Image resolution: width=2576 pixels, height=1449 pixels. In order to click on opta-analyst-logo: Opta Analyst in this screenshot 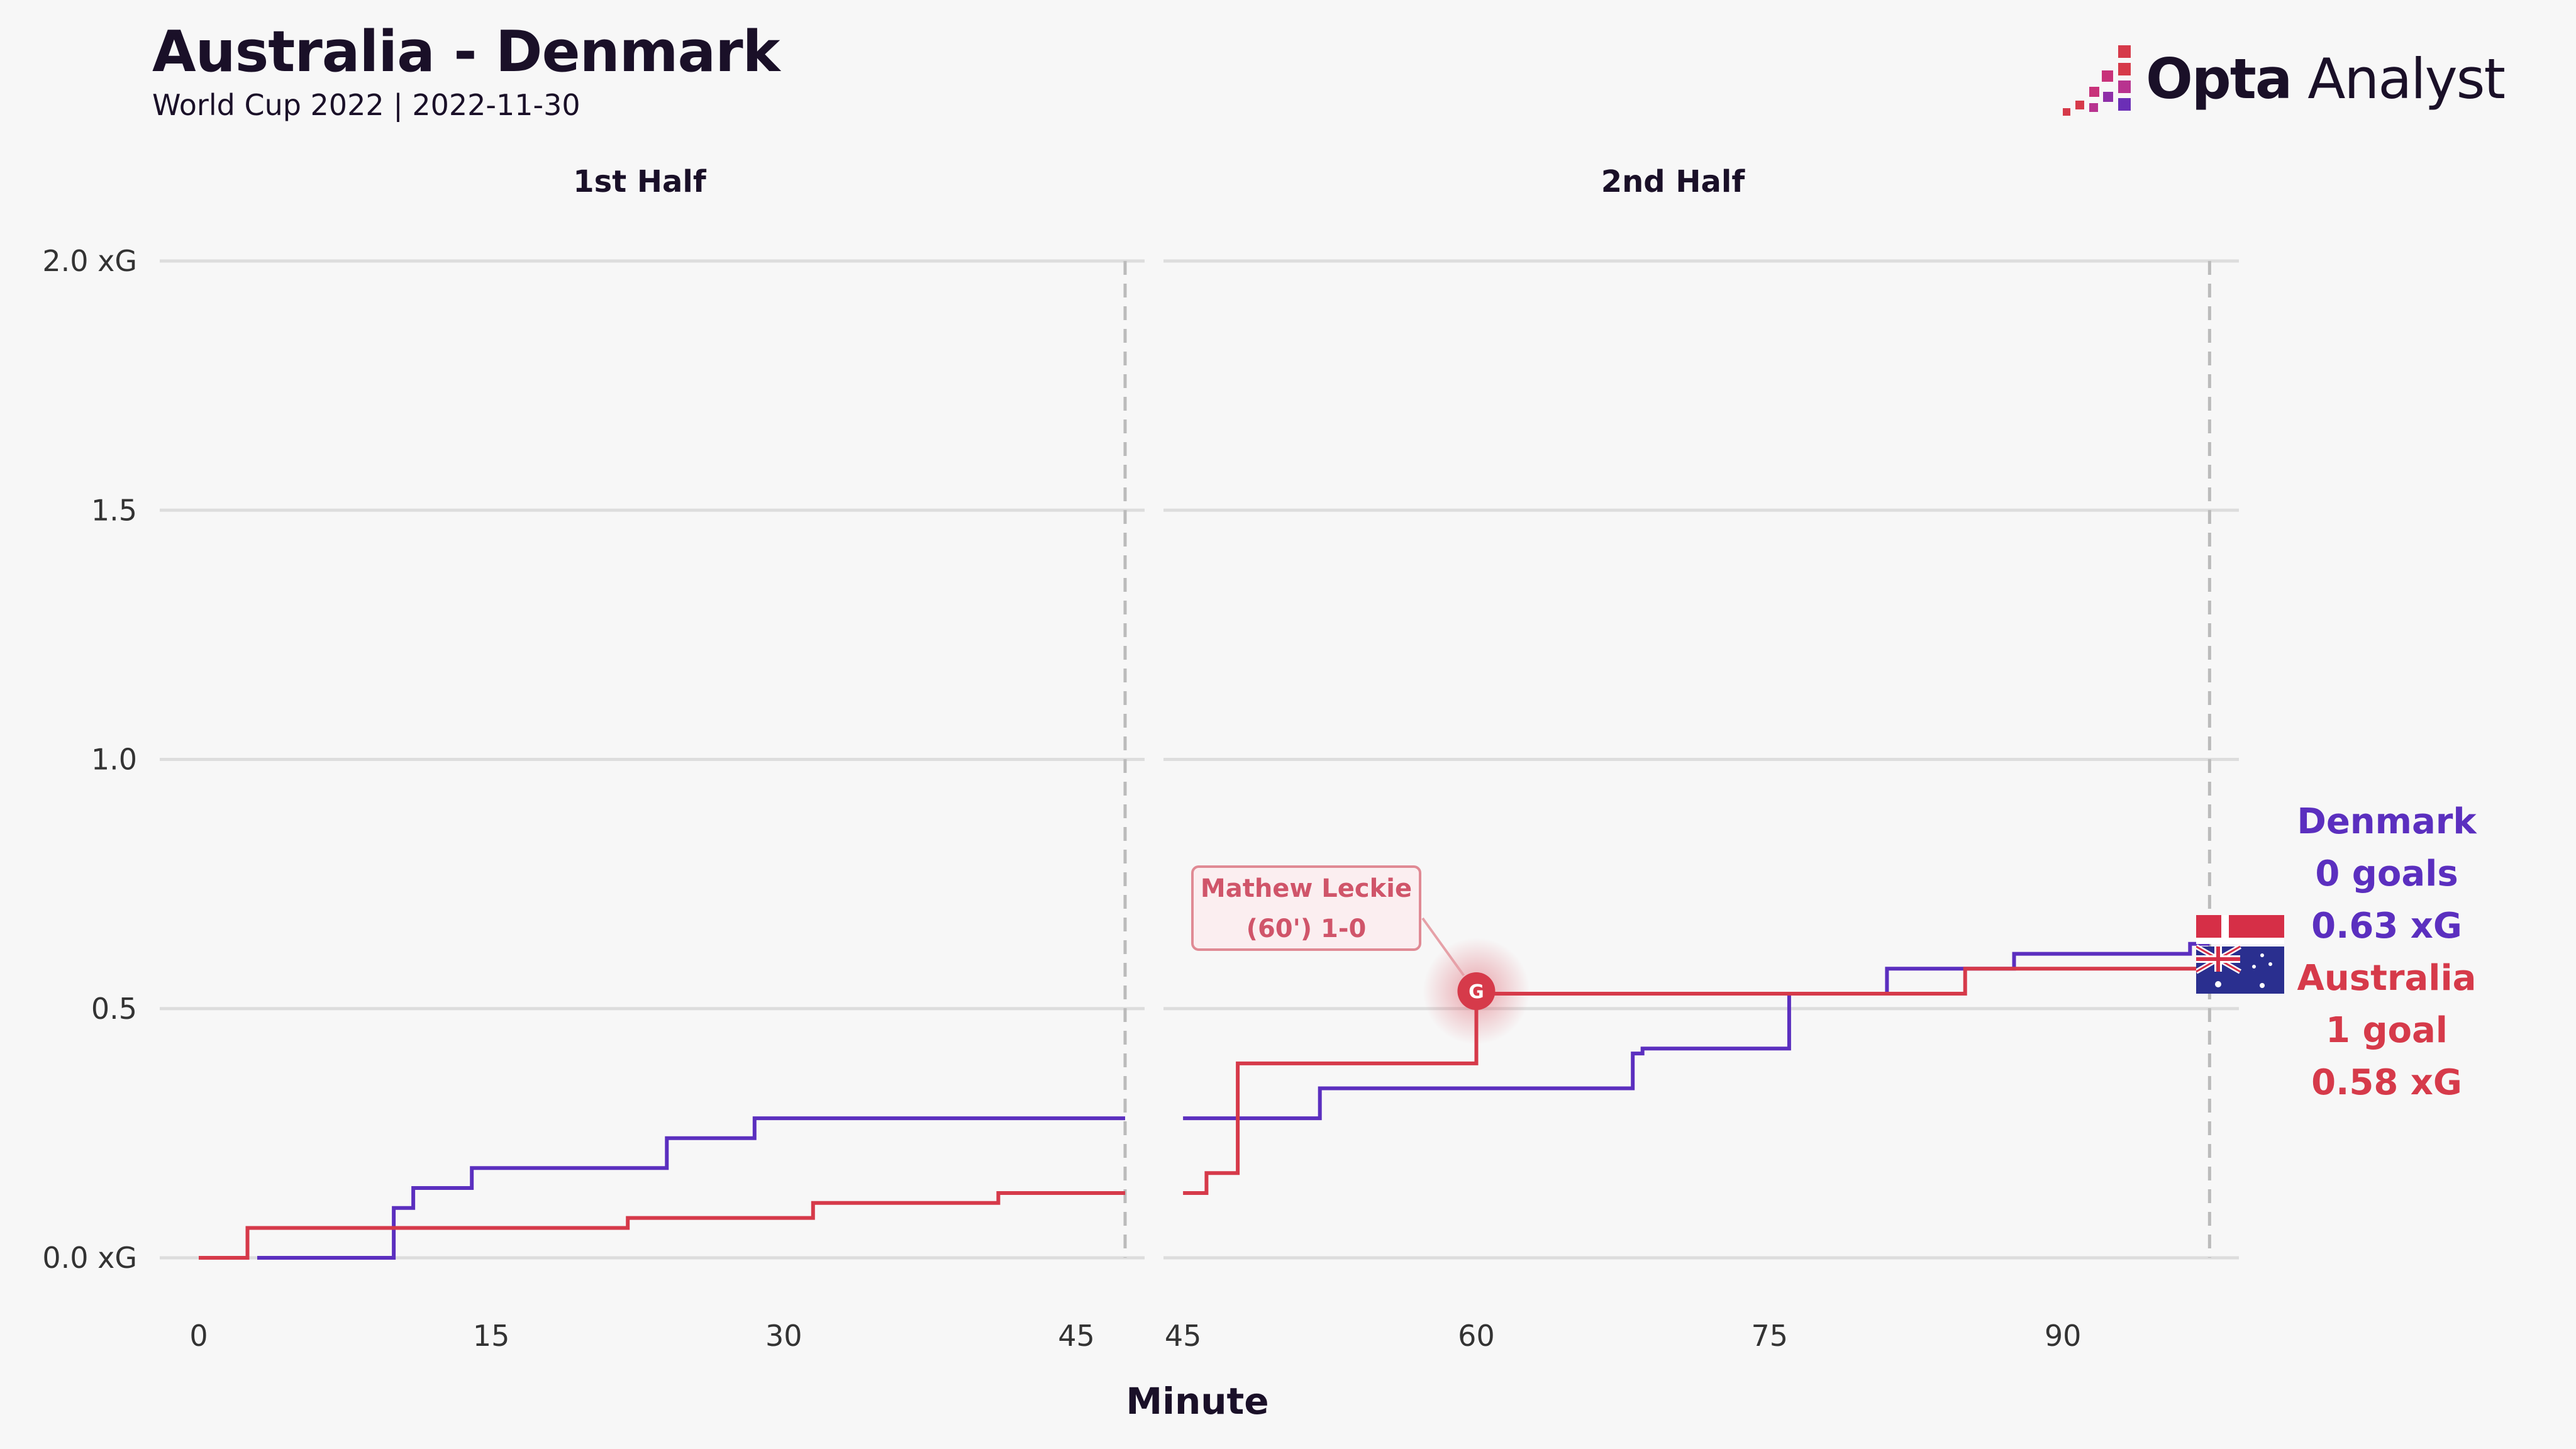, I will do `click(2281, 78)`.